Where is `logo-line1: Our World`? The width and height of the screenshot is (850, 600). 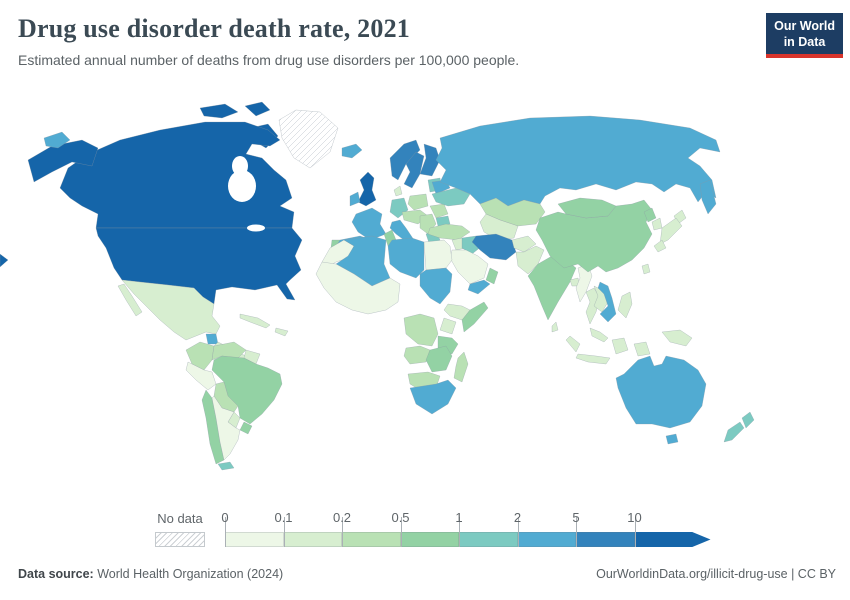 logo-line1: Our World is located at coordinates (804, 26).